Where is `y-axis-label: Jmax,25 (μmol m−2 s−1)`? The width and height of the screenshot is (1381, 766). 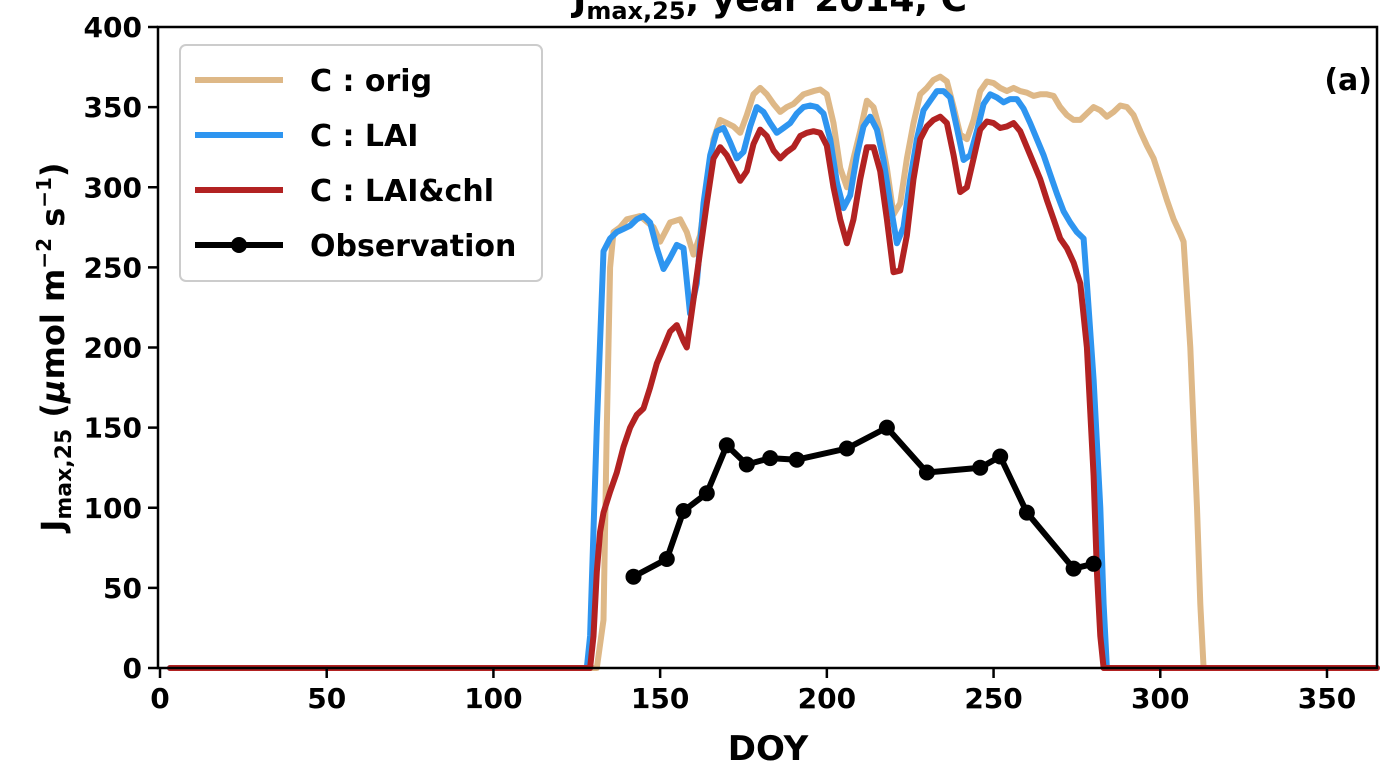 y-axis-label: Jmax,25 (μmol m−2 s−1) is located at coordinates (54, 347).